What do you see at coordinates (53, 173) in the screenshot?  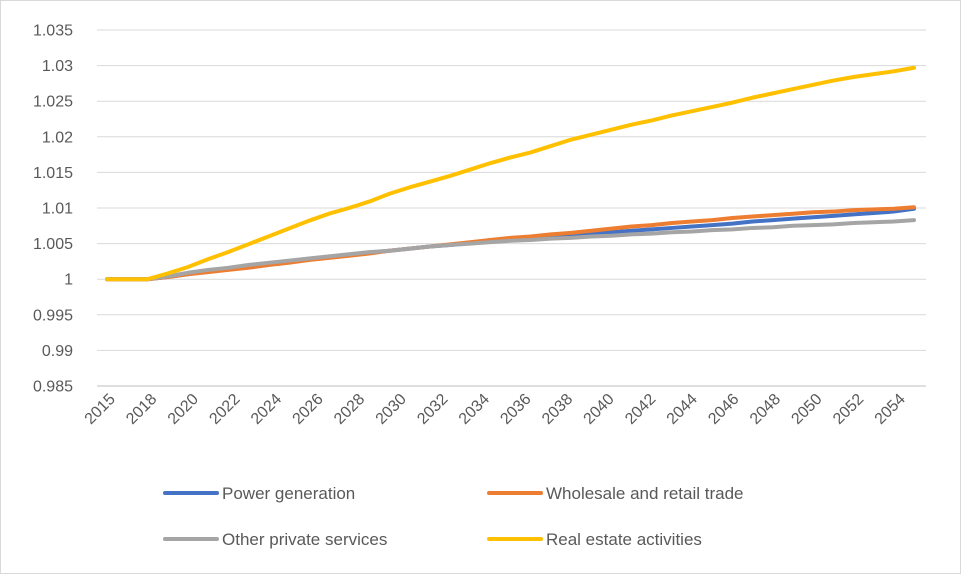 I see `y-tick-label: 1.015` at bounding box center [53, 173].